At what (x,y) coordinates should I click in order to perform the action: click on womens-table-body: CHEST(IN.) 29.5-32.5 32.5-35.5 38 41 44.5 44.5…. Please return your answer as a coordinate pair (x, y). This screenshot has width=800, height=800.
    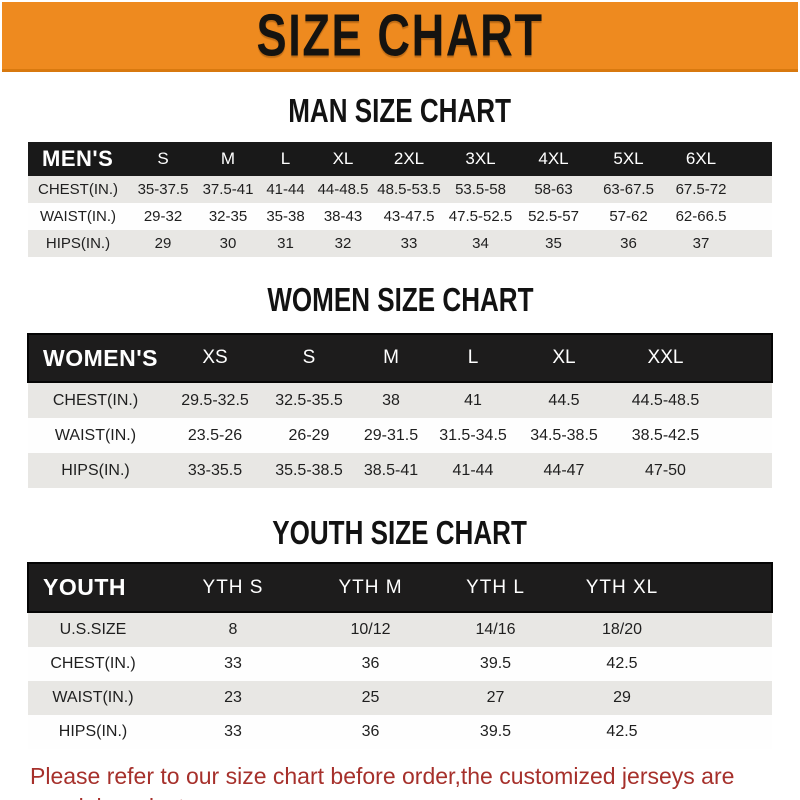
    Looking at the image, I should click on (400, 435).